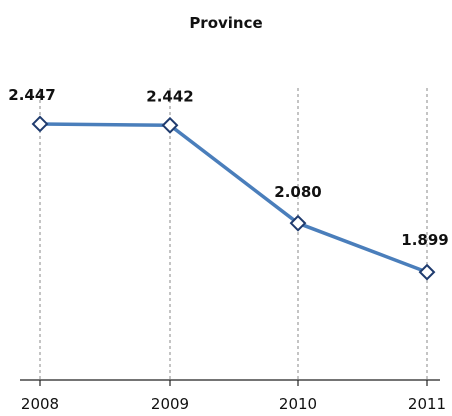  I want to click on data-label: 2.442, so click(169, 96).